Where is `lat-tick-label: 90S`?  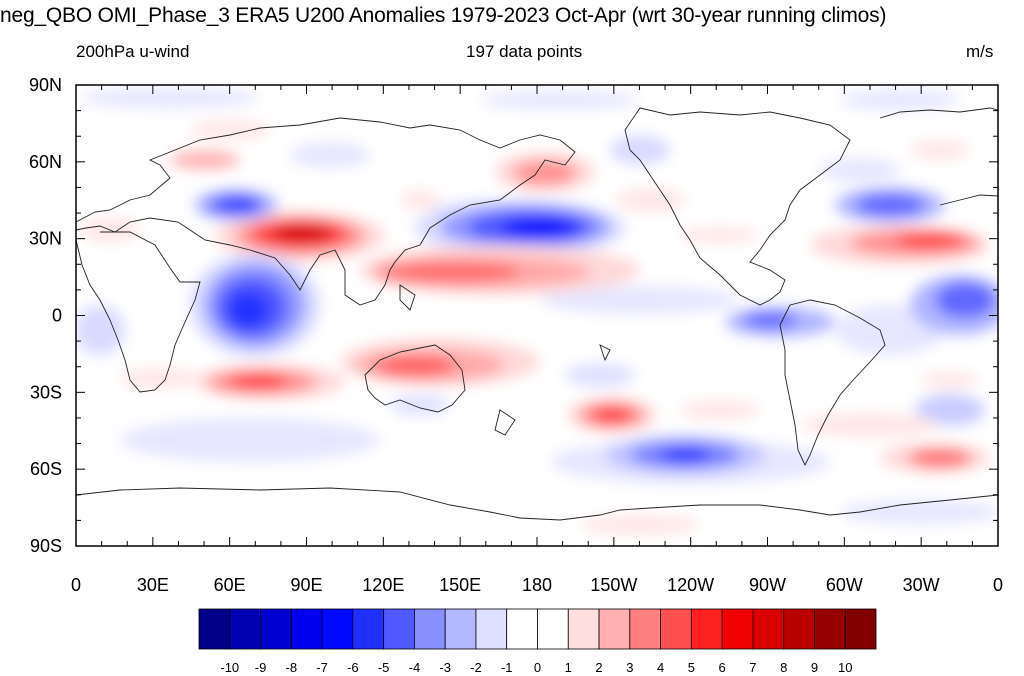 lat-tick-label: 90S is located at coordinates (46, 546).